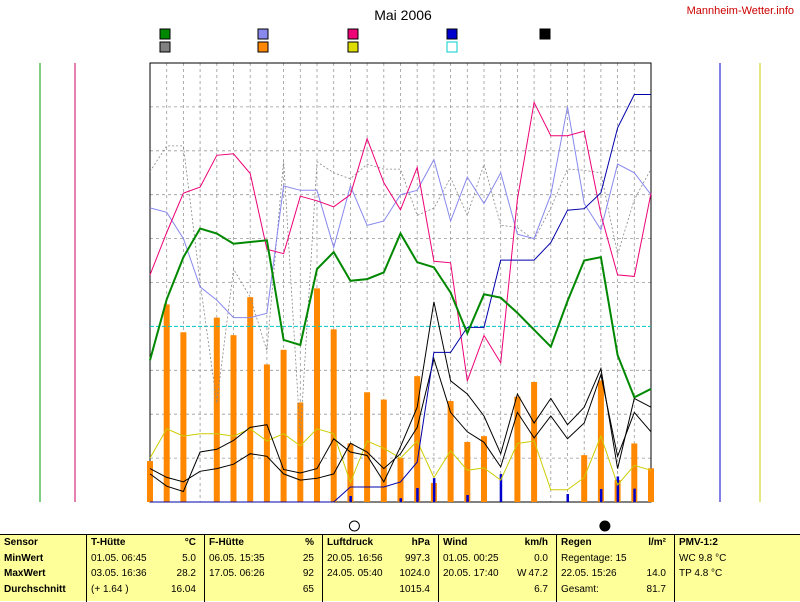 This screenshot has width=800, height=602. What do you see at coordinates (594, 558) in the screenshot?
I see `stats-cell-label: Regentage: 15` at bounding box center [594, 558].